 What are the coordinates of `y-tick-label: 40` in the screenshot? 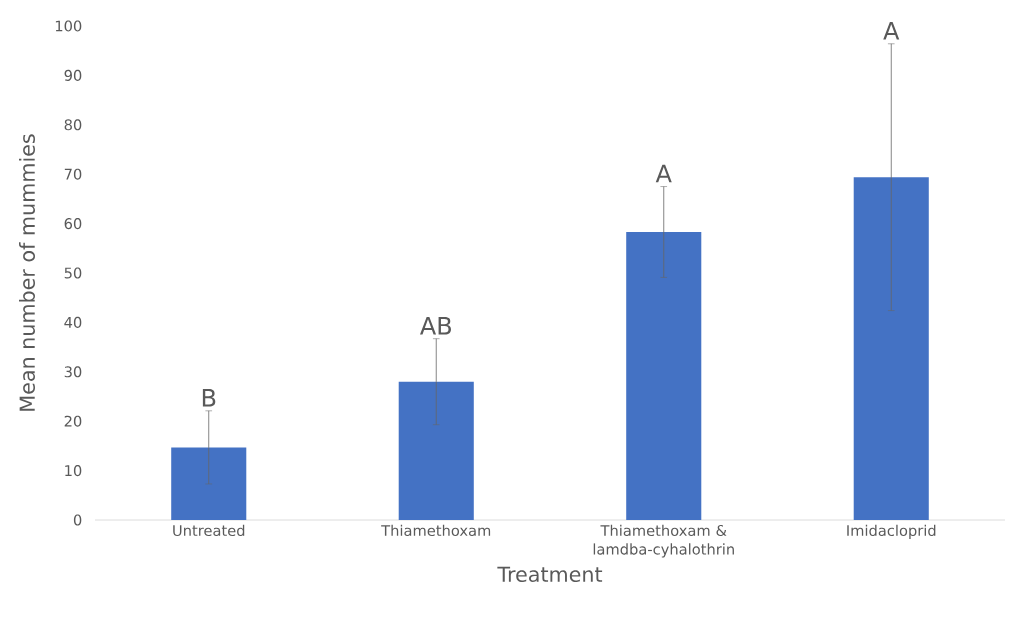 It's located at (73, 322).